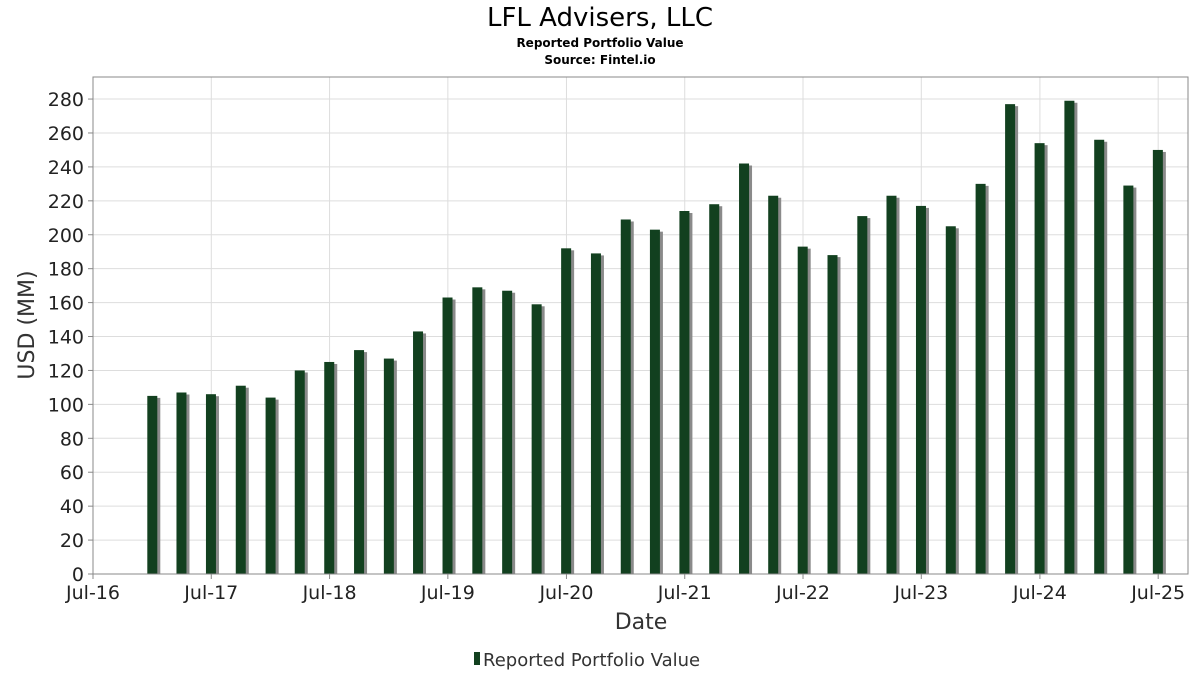 The width and height of the screenshot is (1200, 675). Describe the element at coordinates (72, 473) in the screenshot. I see `y-tick-label: 60` at that location.